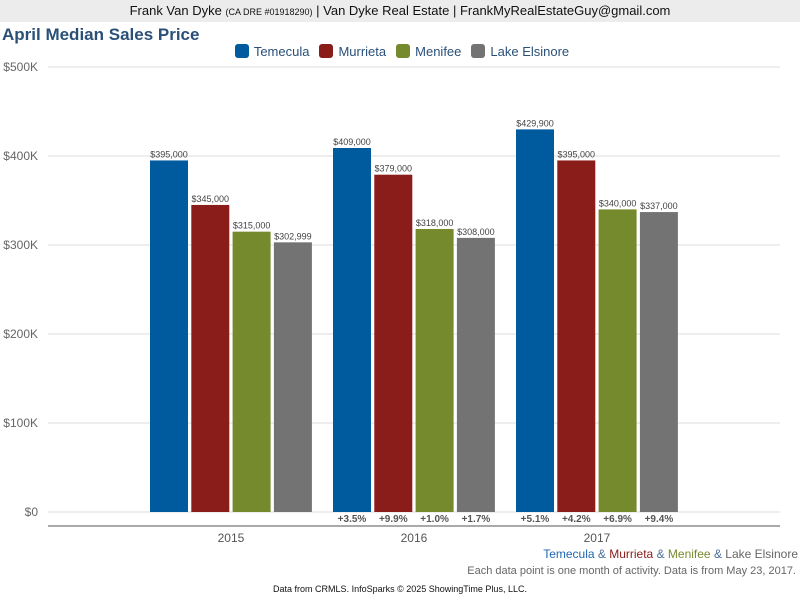 Image resolution: width=800 pixels, height=600 pixels. Describe the element at coordinates (576, 336) in the screenshot. I see `bar-murrieta-2017` at that location.